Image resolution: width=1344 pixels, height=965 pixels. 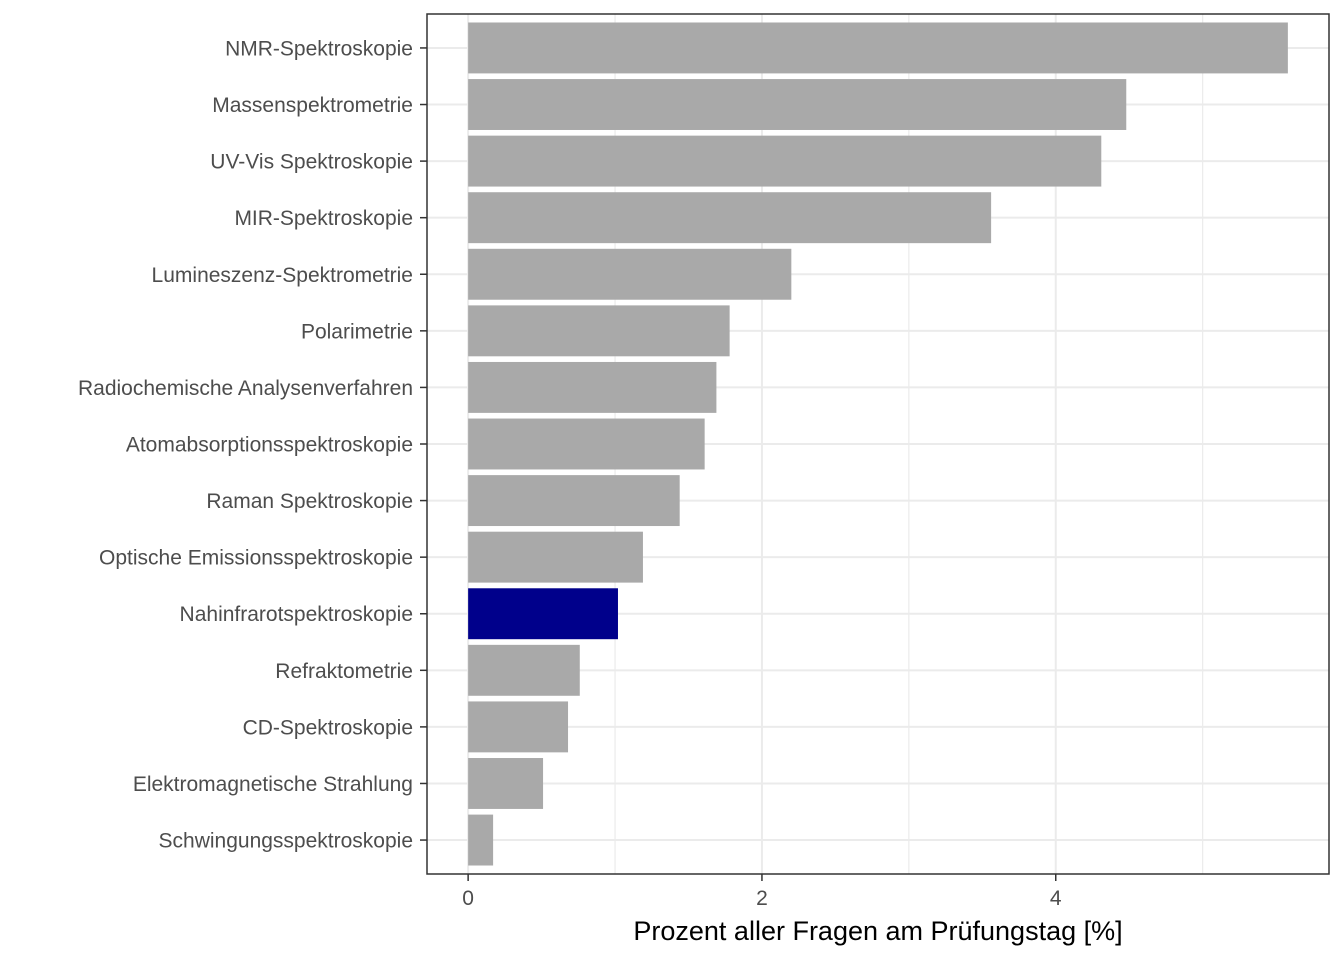 I want to click on y-tick-label: Raman Spektroskopie, so click(x=309, y=501).